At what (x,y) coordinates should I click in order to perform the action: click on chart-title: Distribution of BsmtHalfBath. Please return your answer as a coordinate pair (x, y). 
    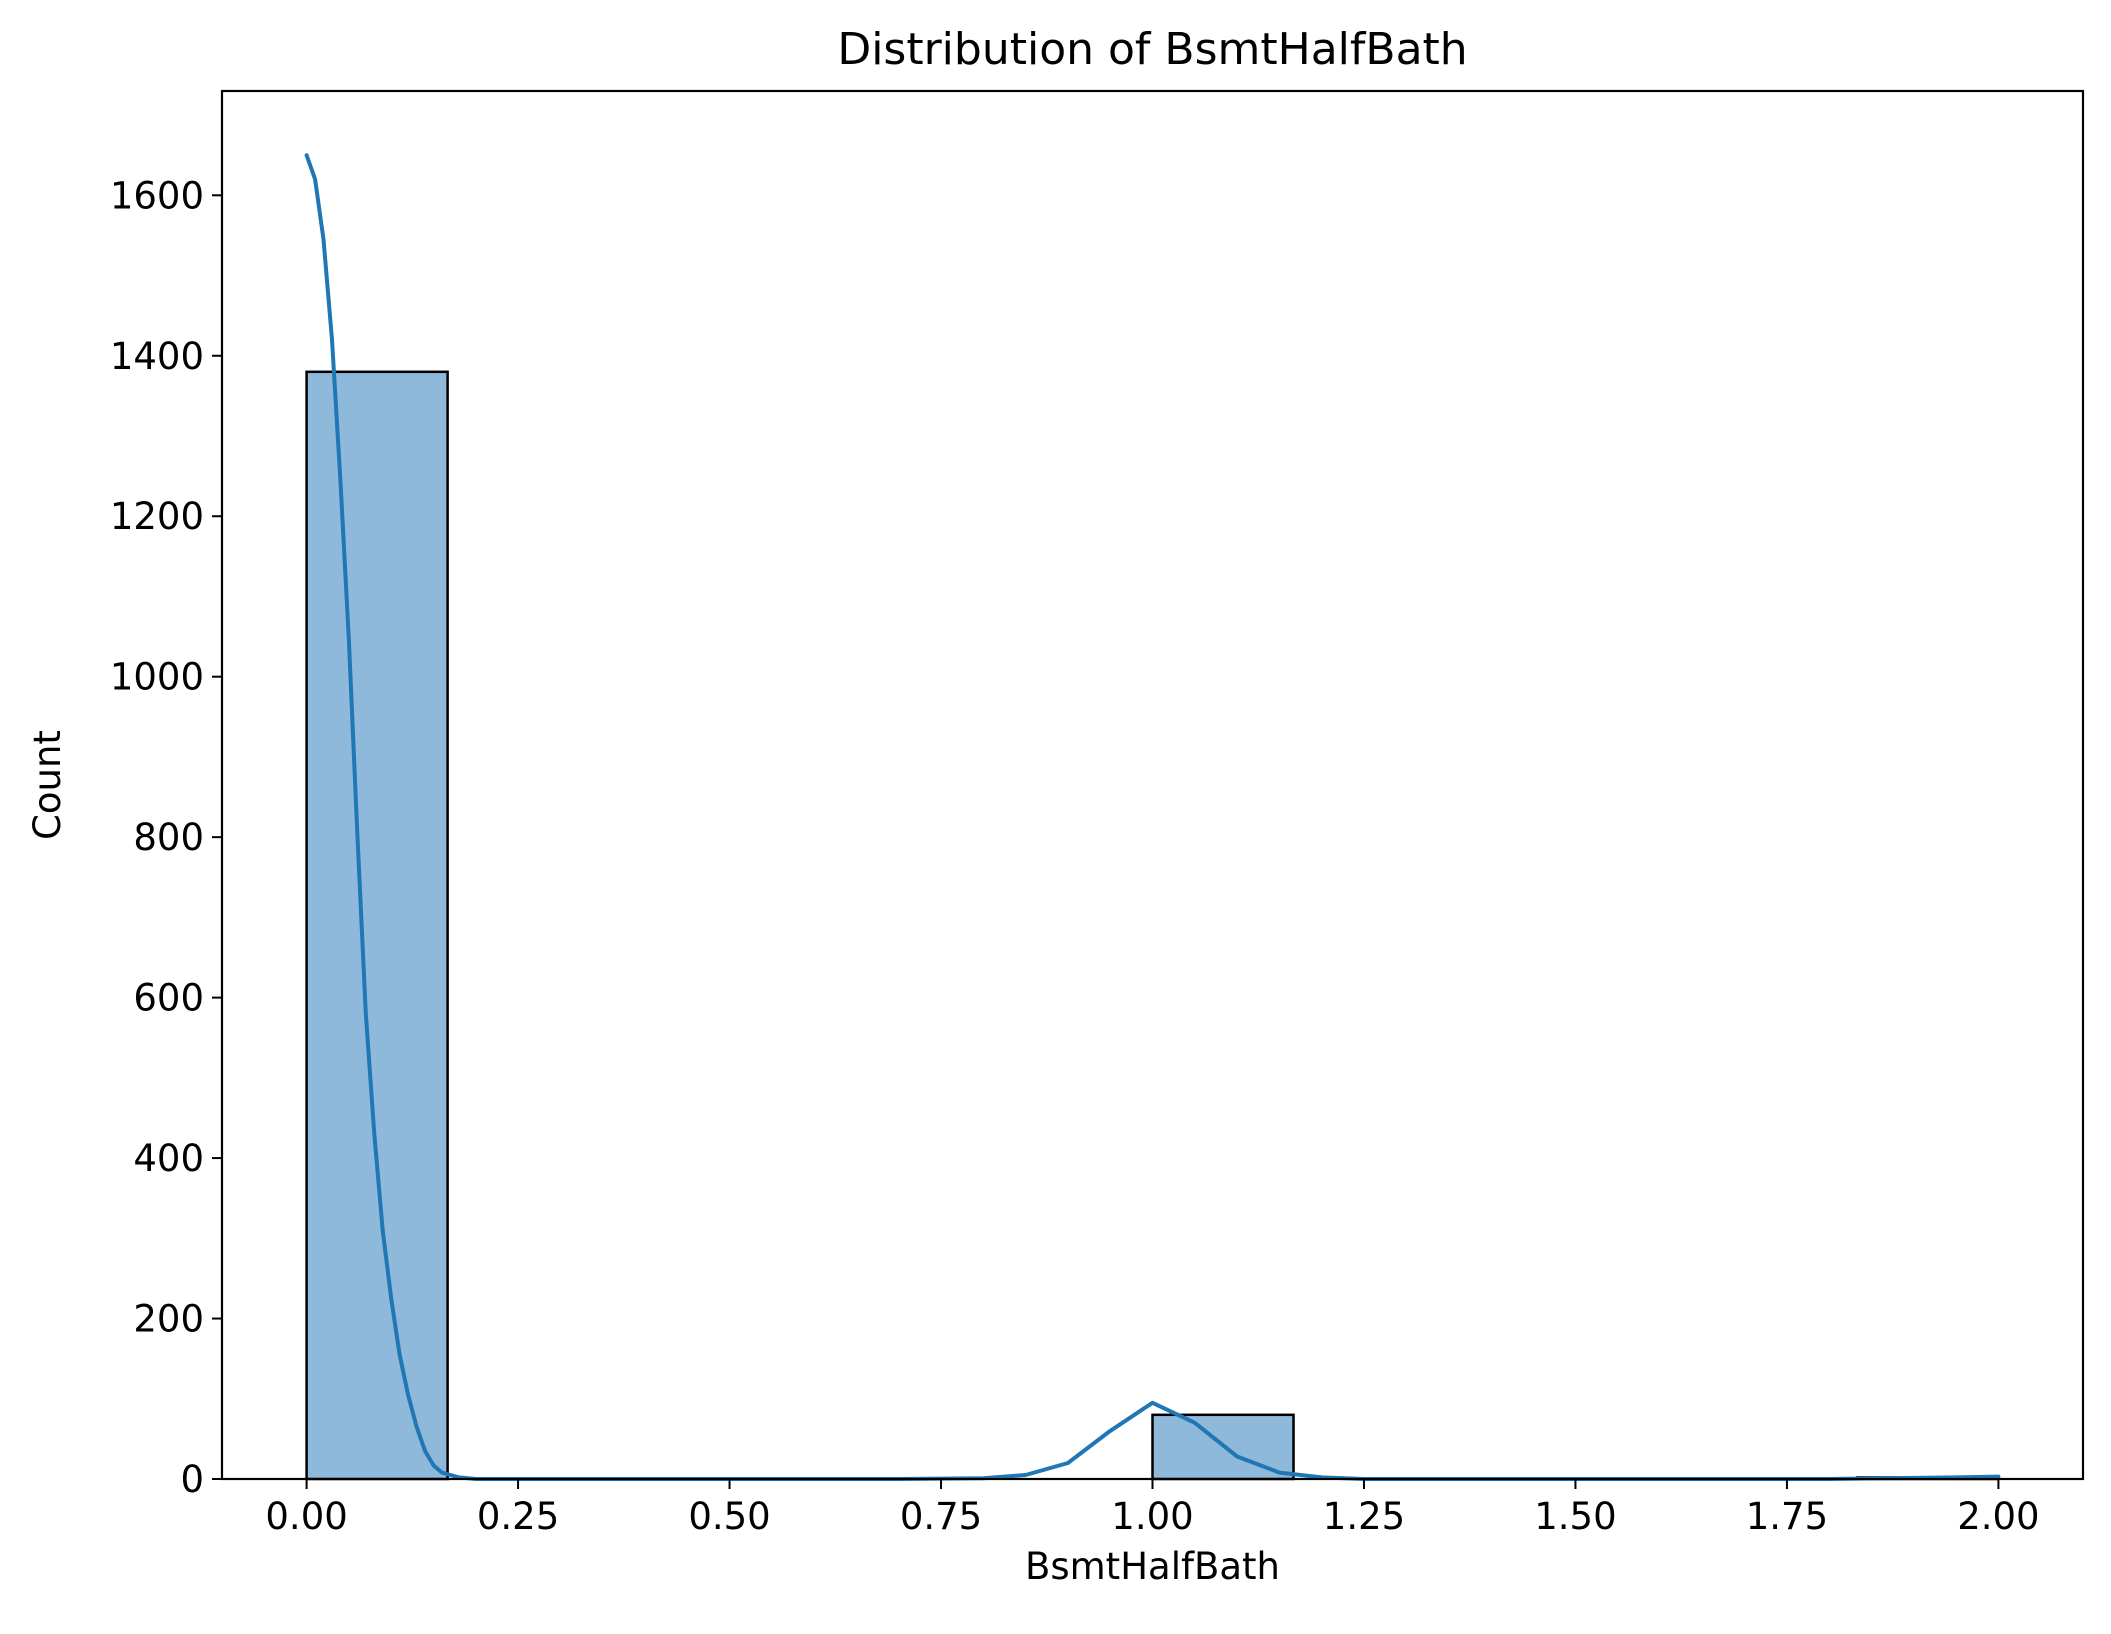
    Looking at the image, I should click on (1152, 49).